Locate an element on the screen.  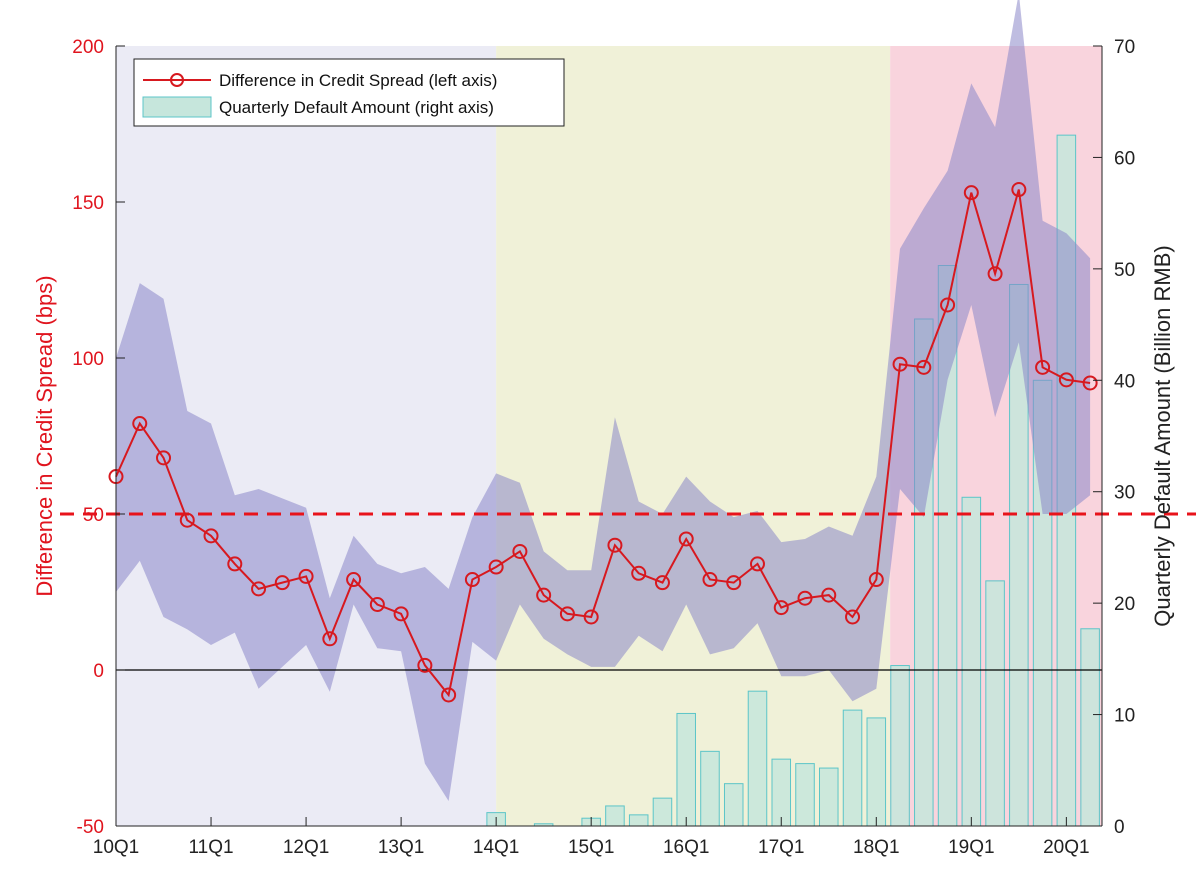
spread-point-13Q1 is located at coordinates (401, 614).